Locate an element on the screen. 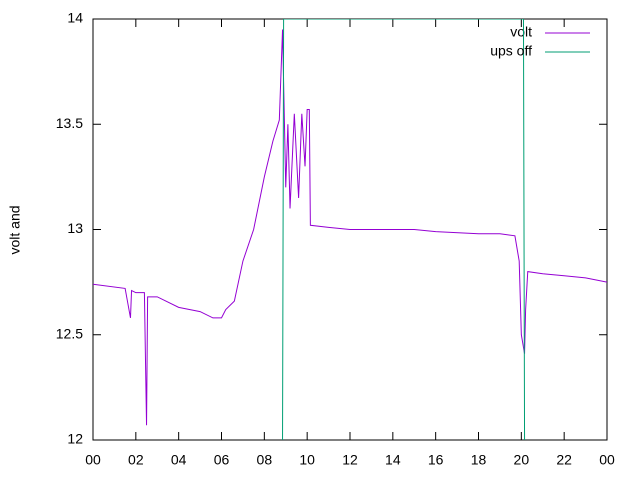  x-tick-label: 22 is located at coordinates (564, 460).